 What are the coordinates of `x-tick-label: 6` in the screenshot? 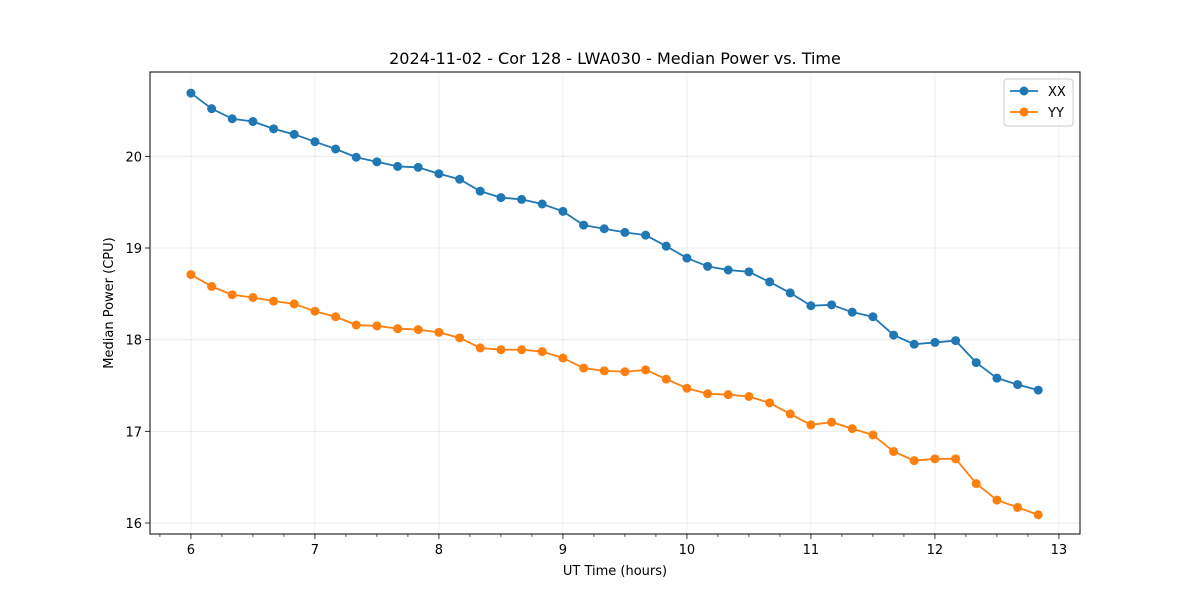 It's located at (191, 550).